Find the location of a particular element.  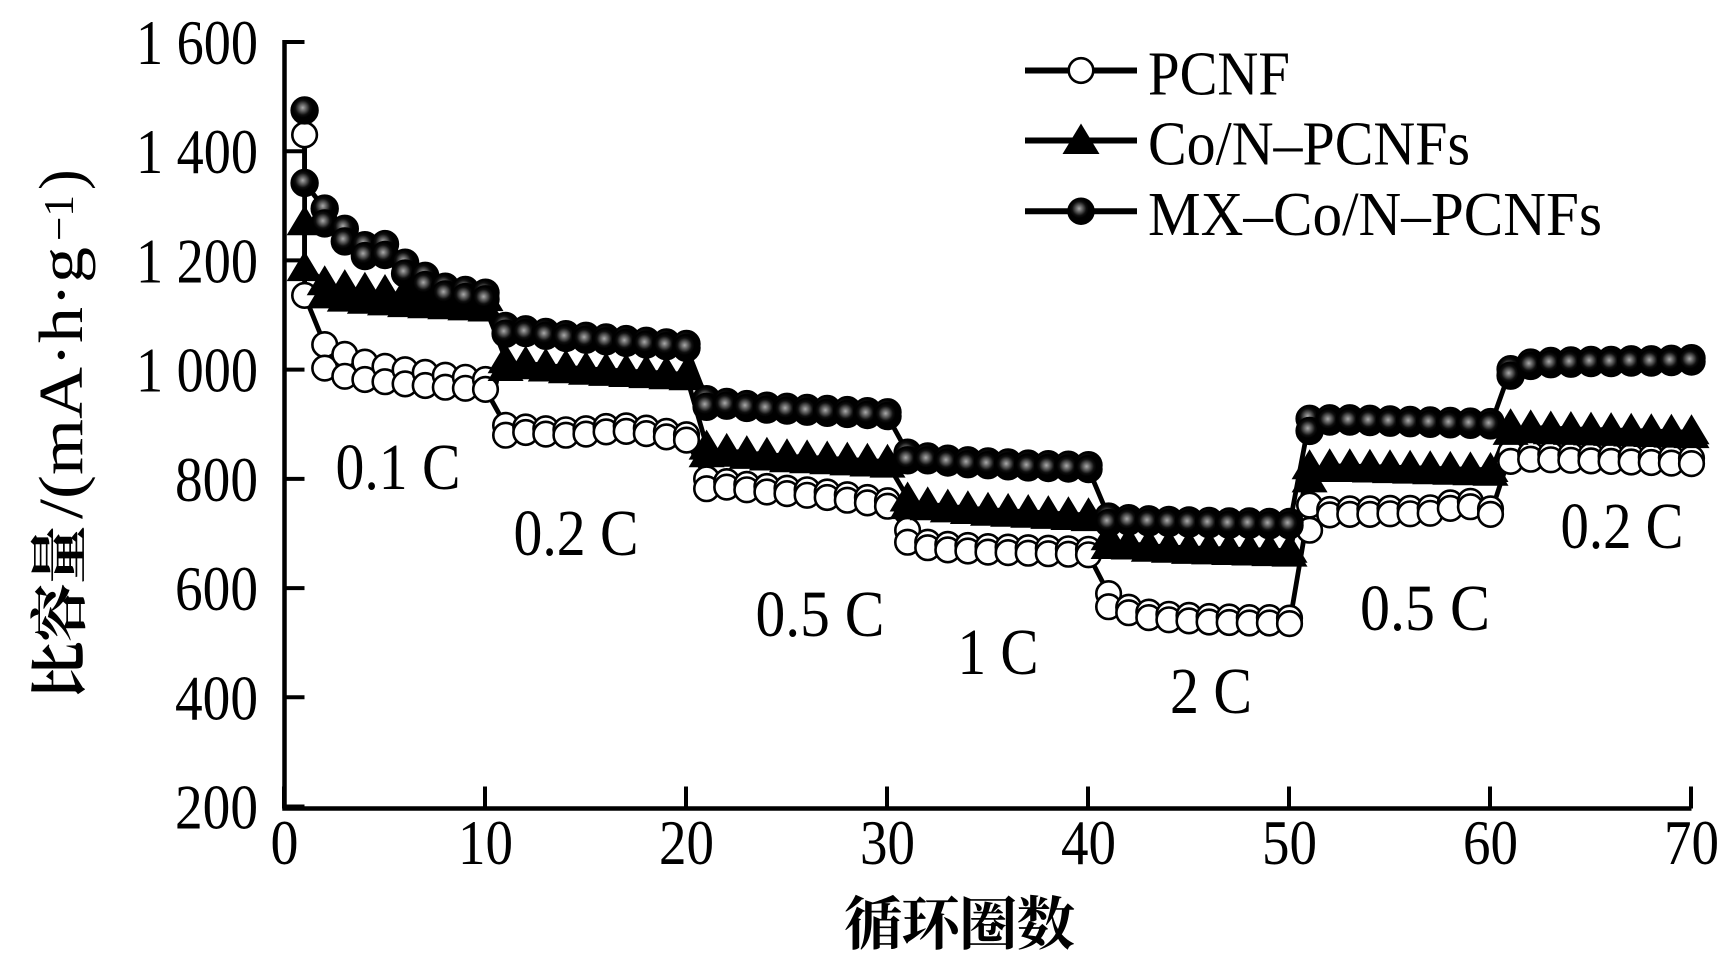

svg-text: 60 is located at coordinates (1490, 843).